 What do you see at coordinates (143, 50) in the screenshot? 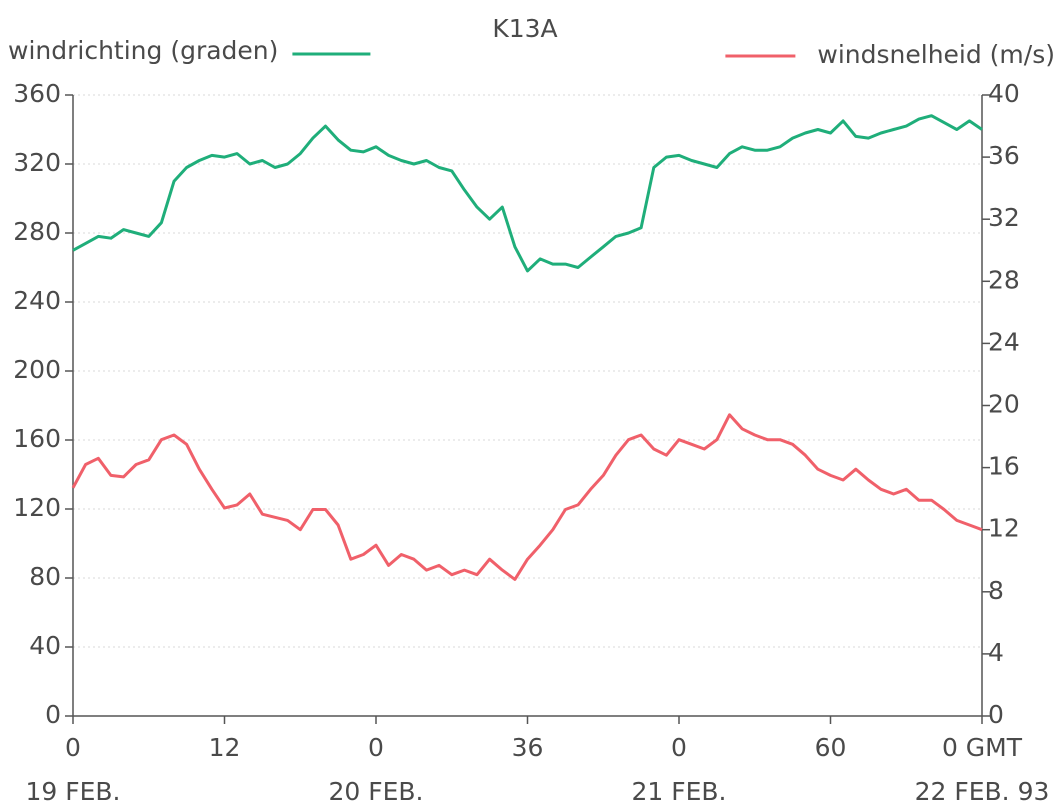
I see `legend-label: windrichting (graden)` at bounding box center [143, 50].